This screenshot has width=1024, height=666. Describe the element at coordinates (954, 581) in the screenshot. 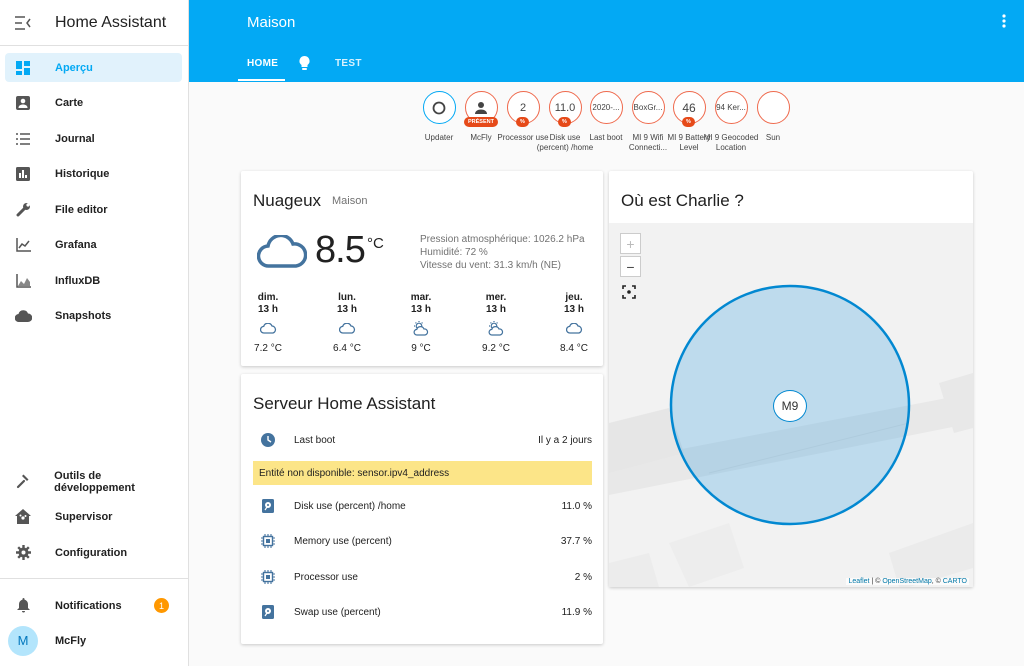

I see `carto-link: CARTO` at that location.